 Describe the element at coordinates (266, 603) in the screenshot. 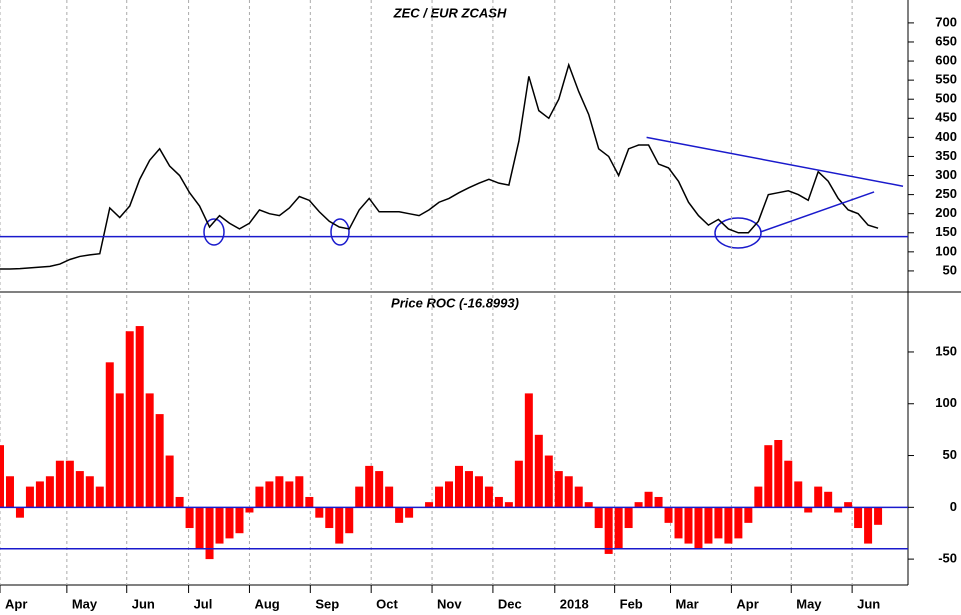

I see `x-tick-label: Aug` at that location.